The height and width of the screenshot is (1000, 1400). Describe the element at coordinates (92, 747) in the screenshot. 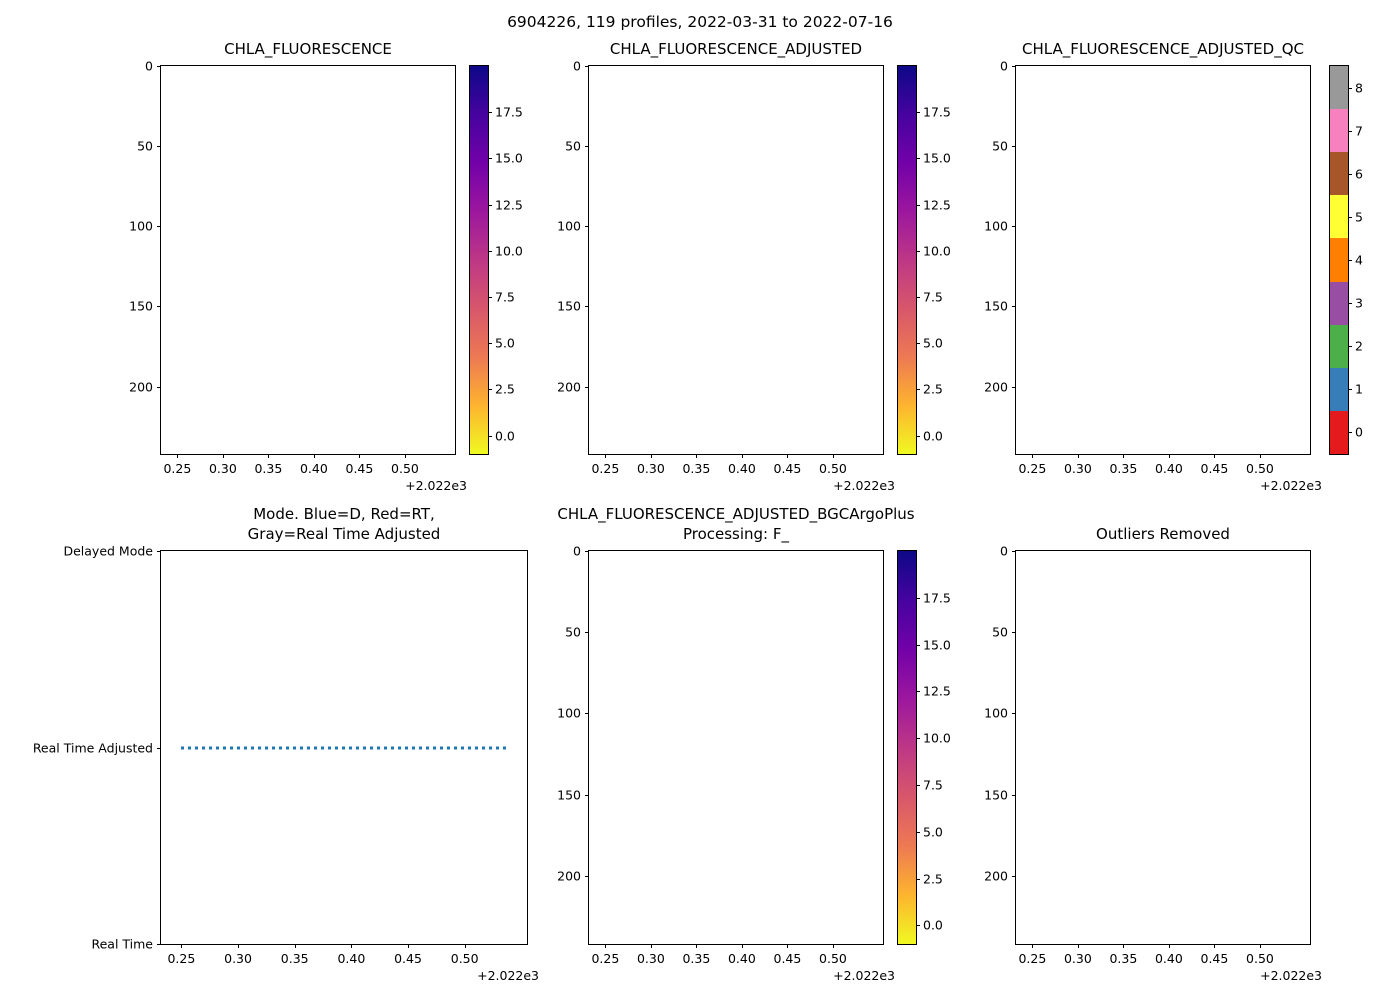

I see `y-category-label: Real Time Adjusted` at that location.